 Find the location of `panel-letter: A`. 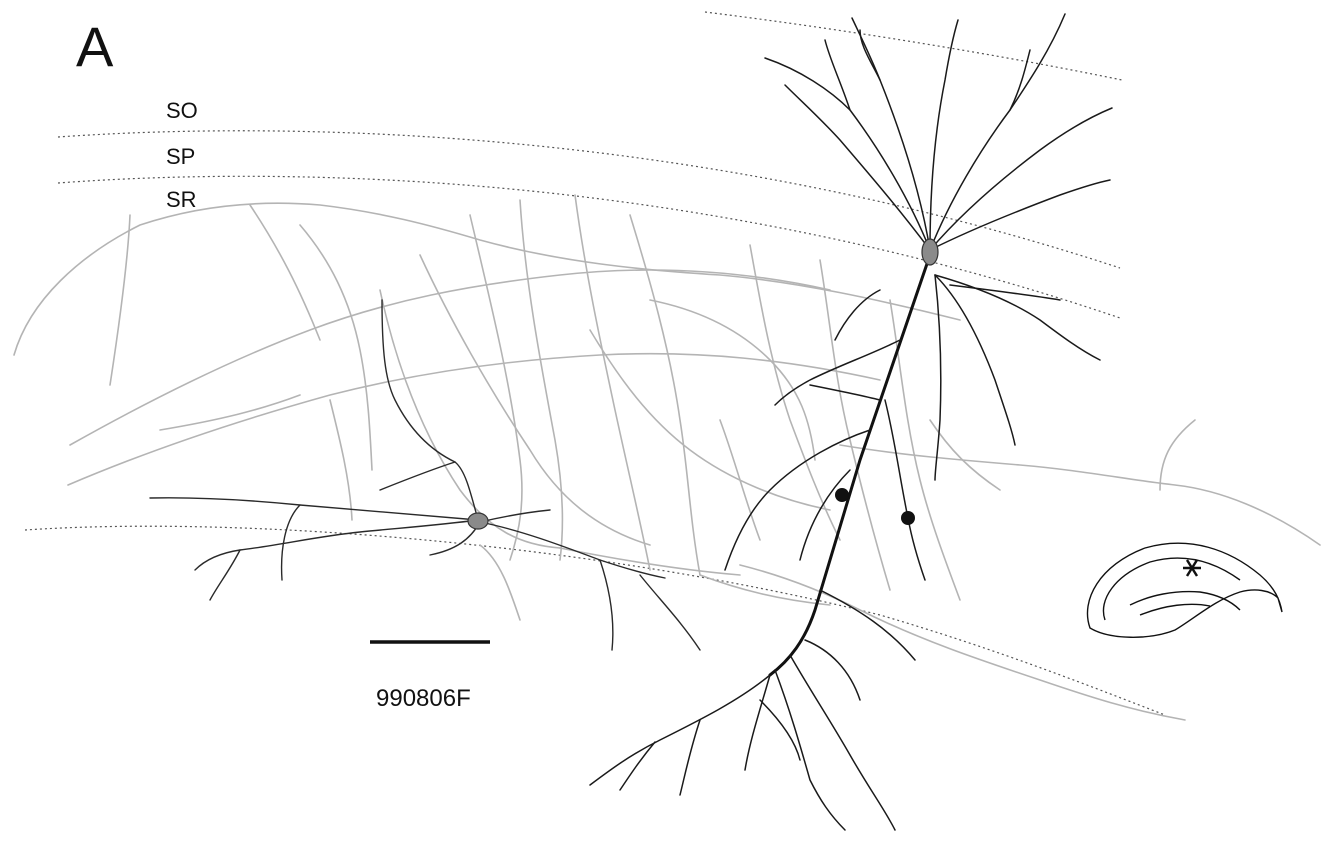

panel-letter: A is located at coordinates (95, 46).